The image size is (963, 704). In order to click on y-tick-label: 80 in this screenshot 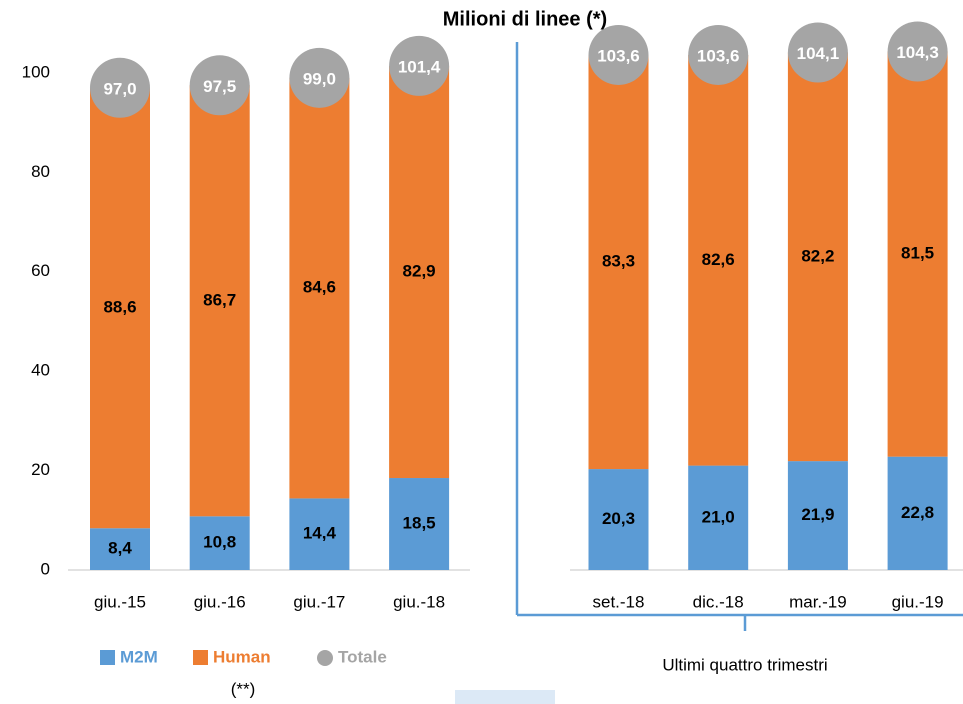, I will do `click(40, 171)`.